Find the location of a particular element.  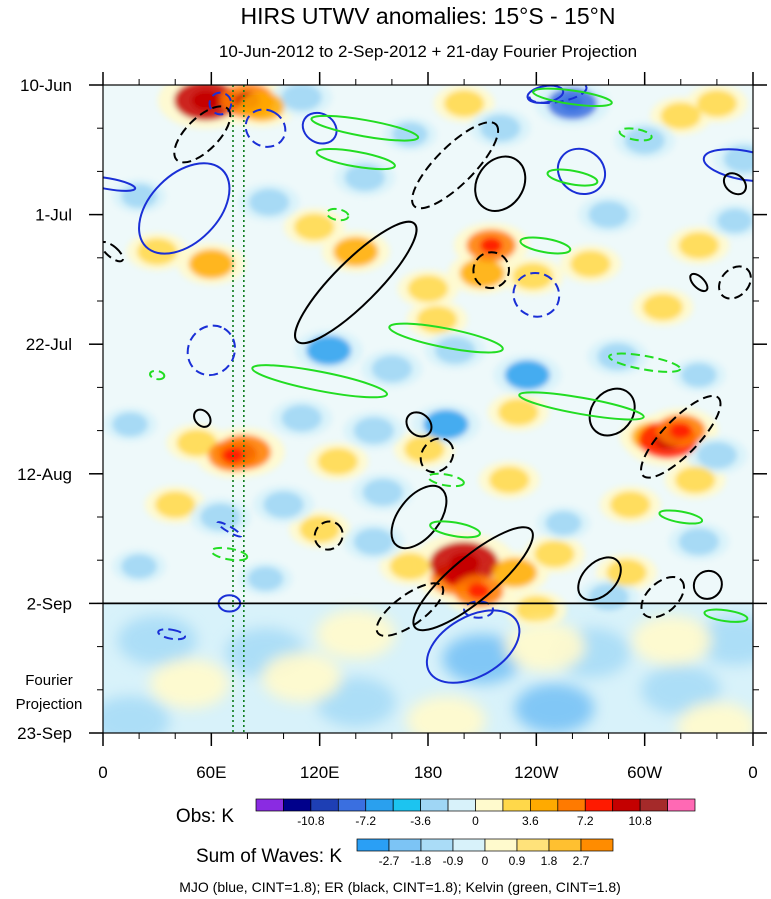

colorbar-tick-label: -0.9 is located at coordinates (453, 861).